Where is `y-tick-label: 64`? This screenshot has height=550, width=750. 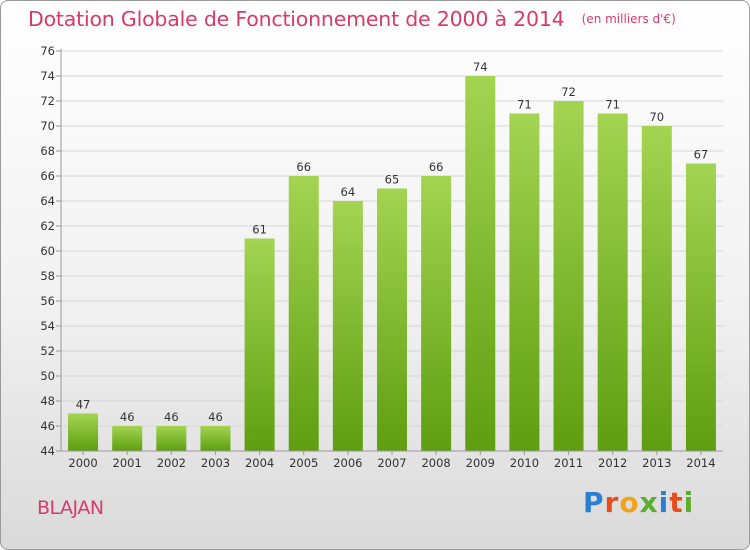 y-tick-label: 64 is located at coordinates (47, 201).